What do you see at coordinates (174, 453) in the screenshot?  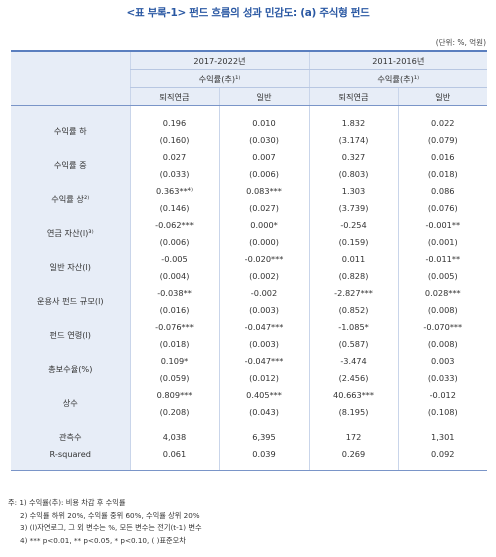 I see `stat-cell: 0.061` at bounding box center [174, 453].